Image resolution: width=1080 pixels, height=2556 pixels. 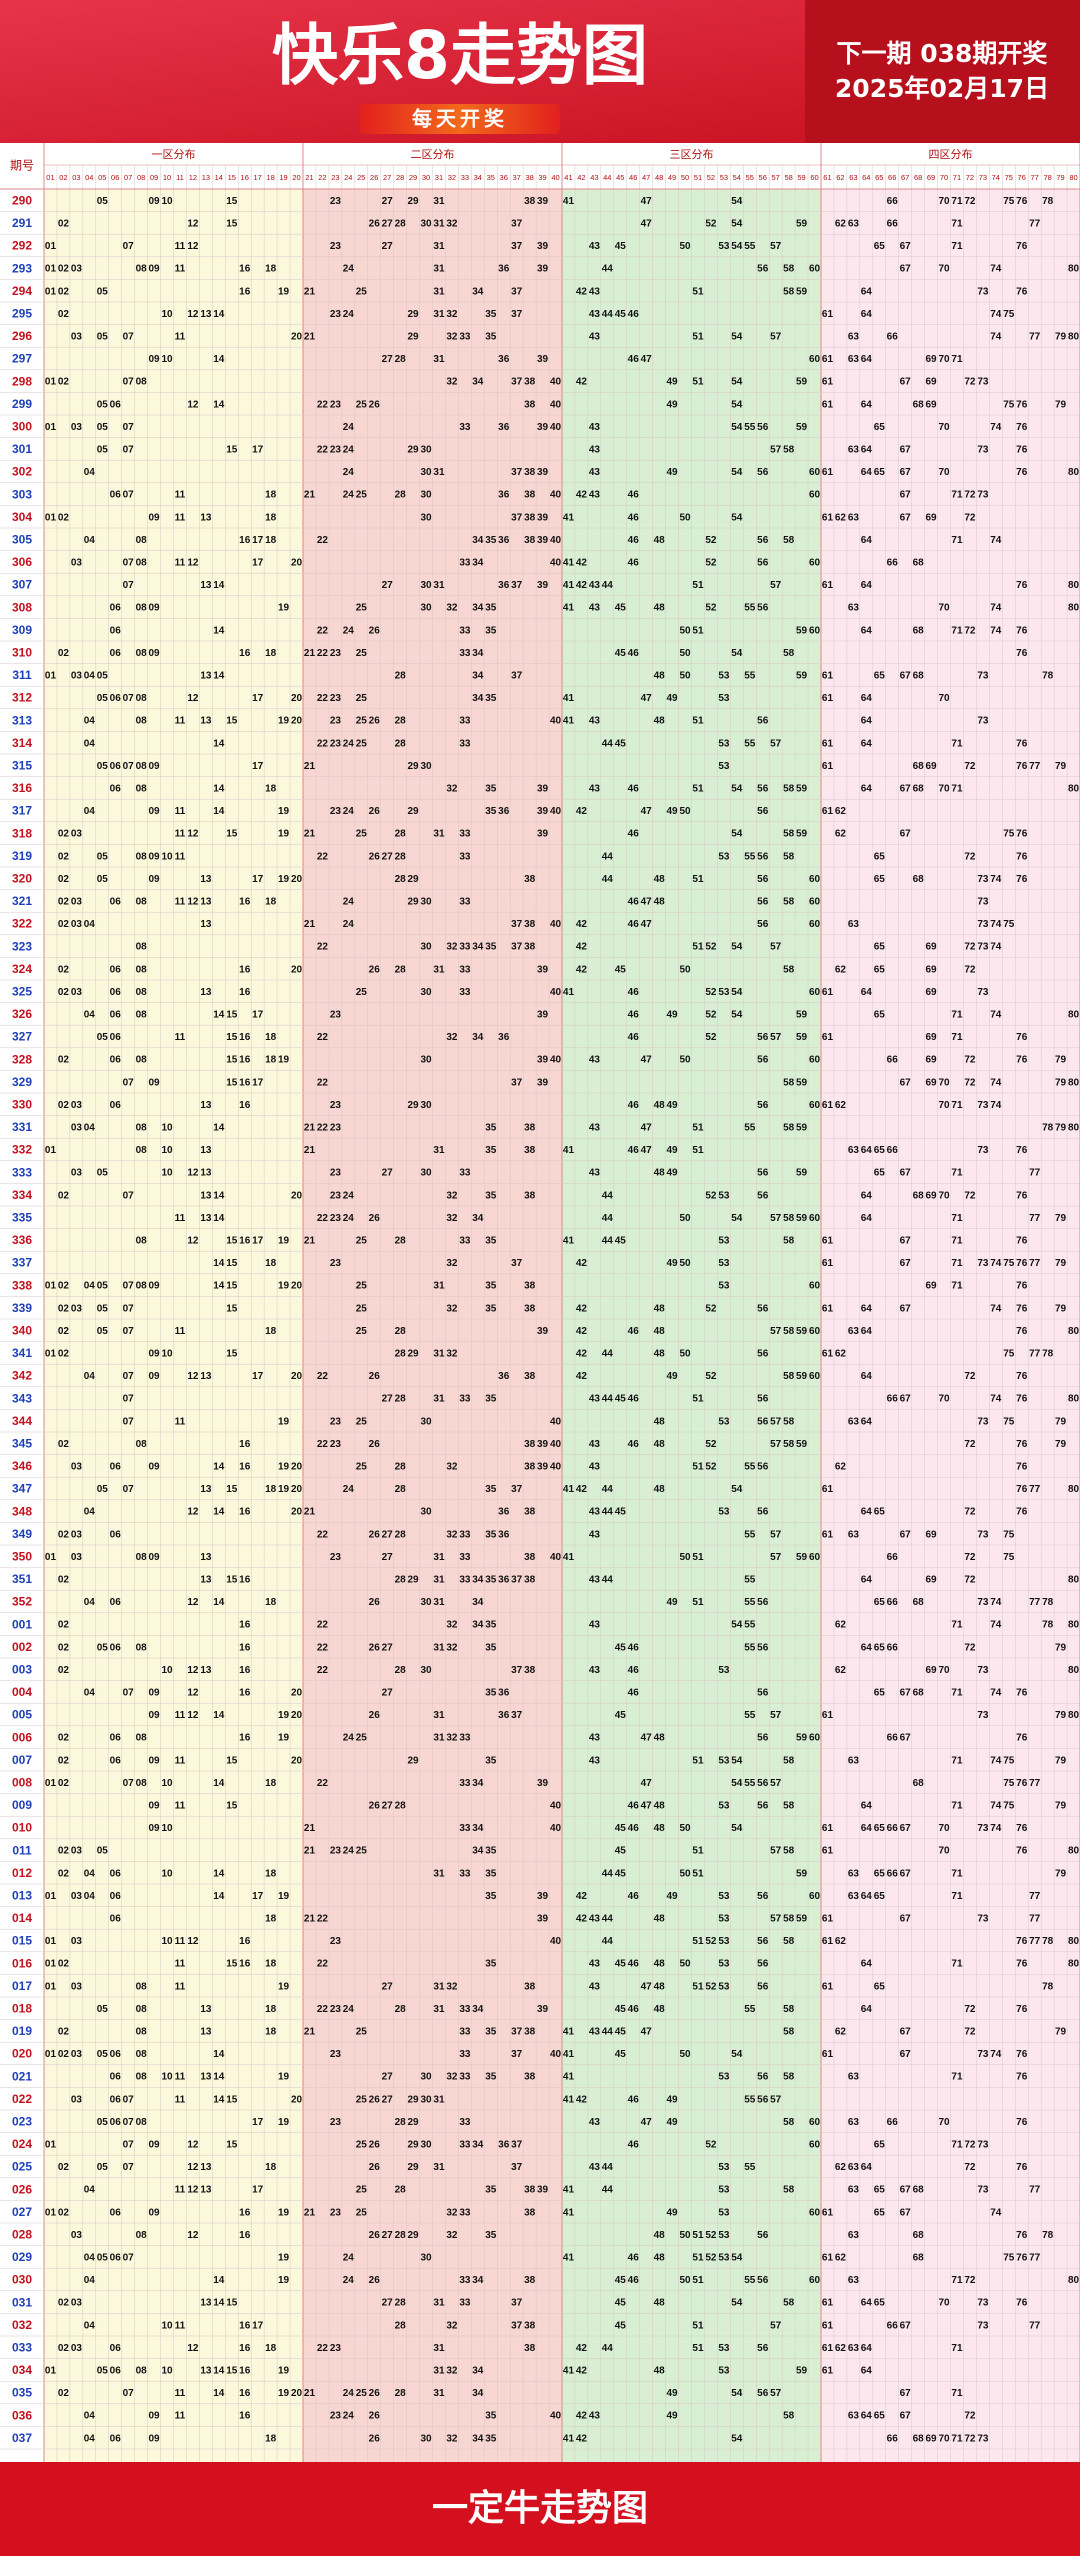 What do you see at coordinates (996, 2212) in the screenshot?
I see `drawn-number: 74` at bounding box center [996, 2212].